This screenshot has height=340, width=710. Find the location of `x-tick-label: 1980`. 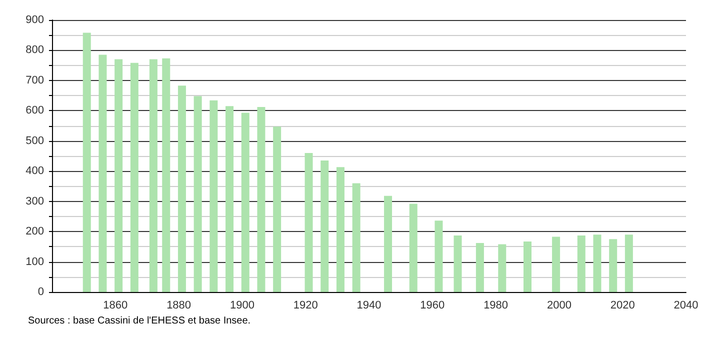

x-tick-label: 1980 is located at coordinates (496, 306).